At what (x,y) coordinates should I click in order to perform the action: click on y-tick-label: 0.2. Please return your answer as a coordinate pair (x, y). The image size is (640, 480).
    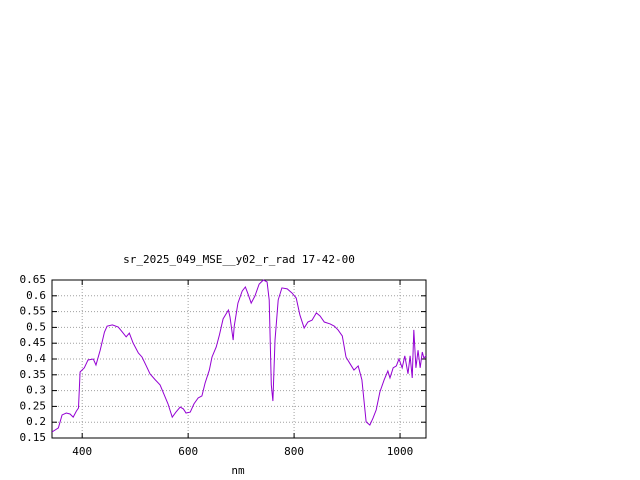
    Looking at the image, I should click on (36, 421).